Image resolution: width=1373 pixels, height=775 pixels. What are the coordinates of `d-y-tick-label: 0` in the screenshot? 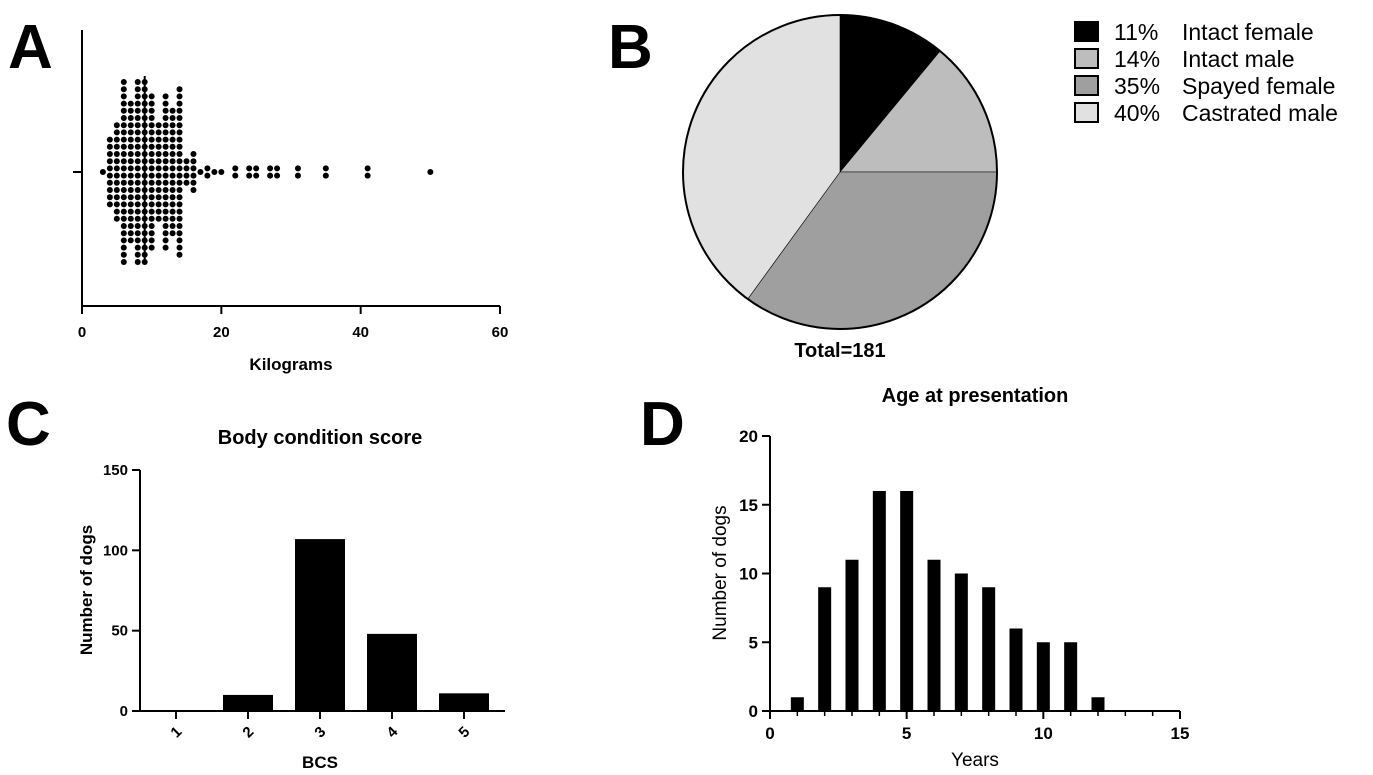 It's located at (753, 711).